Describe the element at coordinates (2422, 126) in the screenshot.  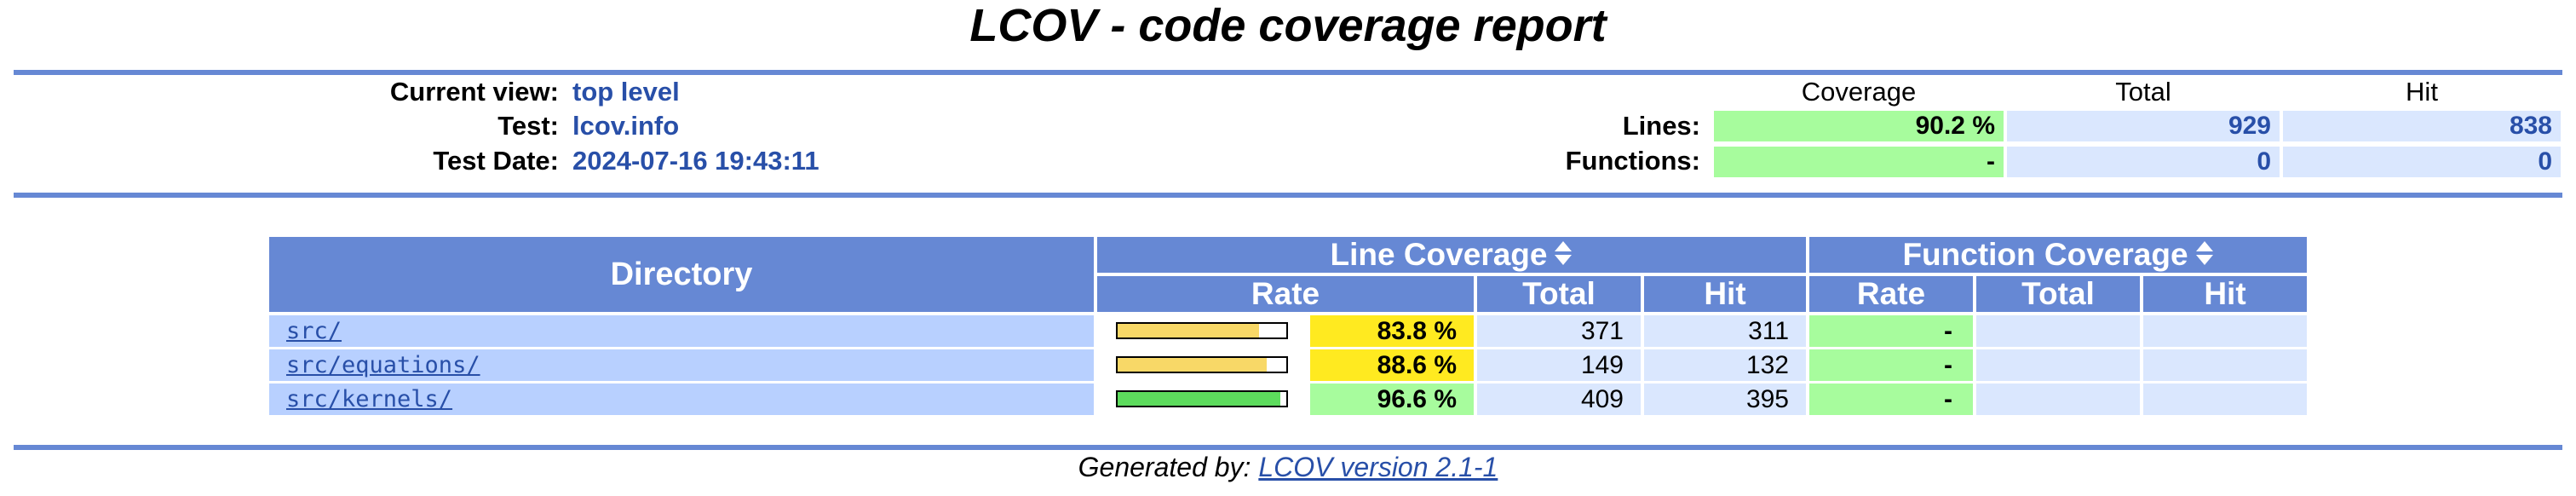
I see `lines-hit-value: 838` at that location.